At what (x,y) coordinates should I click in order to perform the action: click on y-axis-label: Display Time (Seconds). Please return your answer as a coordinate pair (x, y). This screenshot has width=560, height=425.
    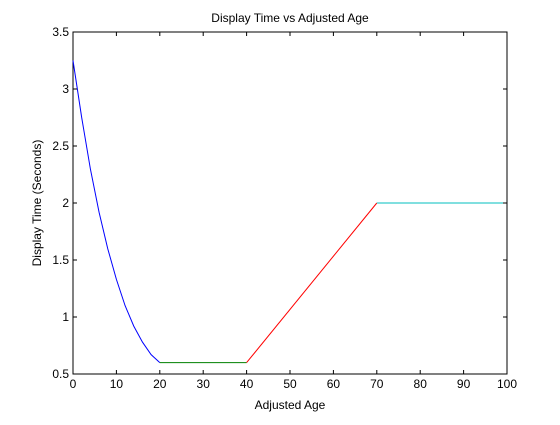
    Looking at the image, I should click on (37, 203).